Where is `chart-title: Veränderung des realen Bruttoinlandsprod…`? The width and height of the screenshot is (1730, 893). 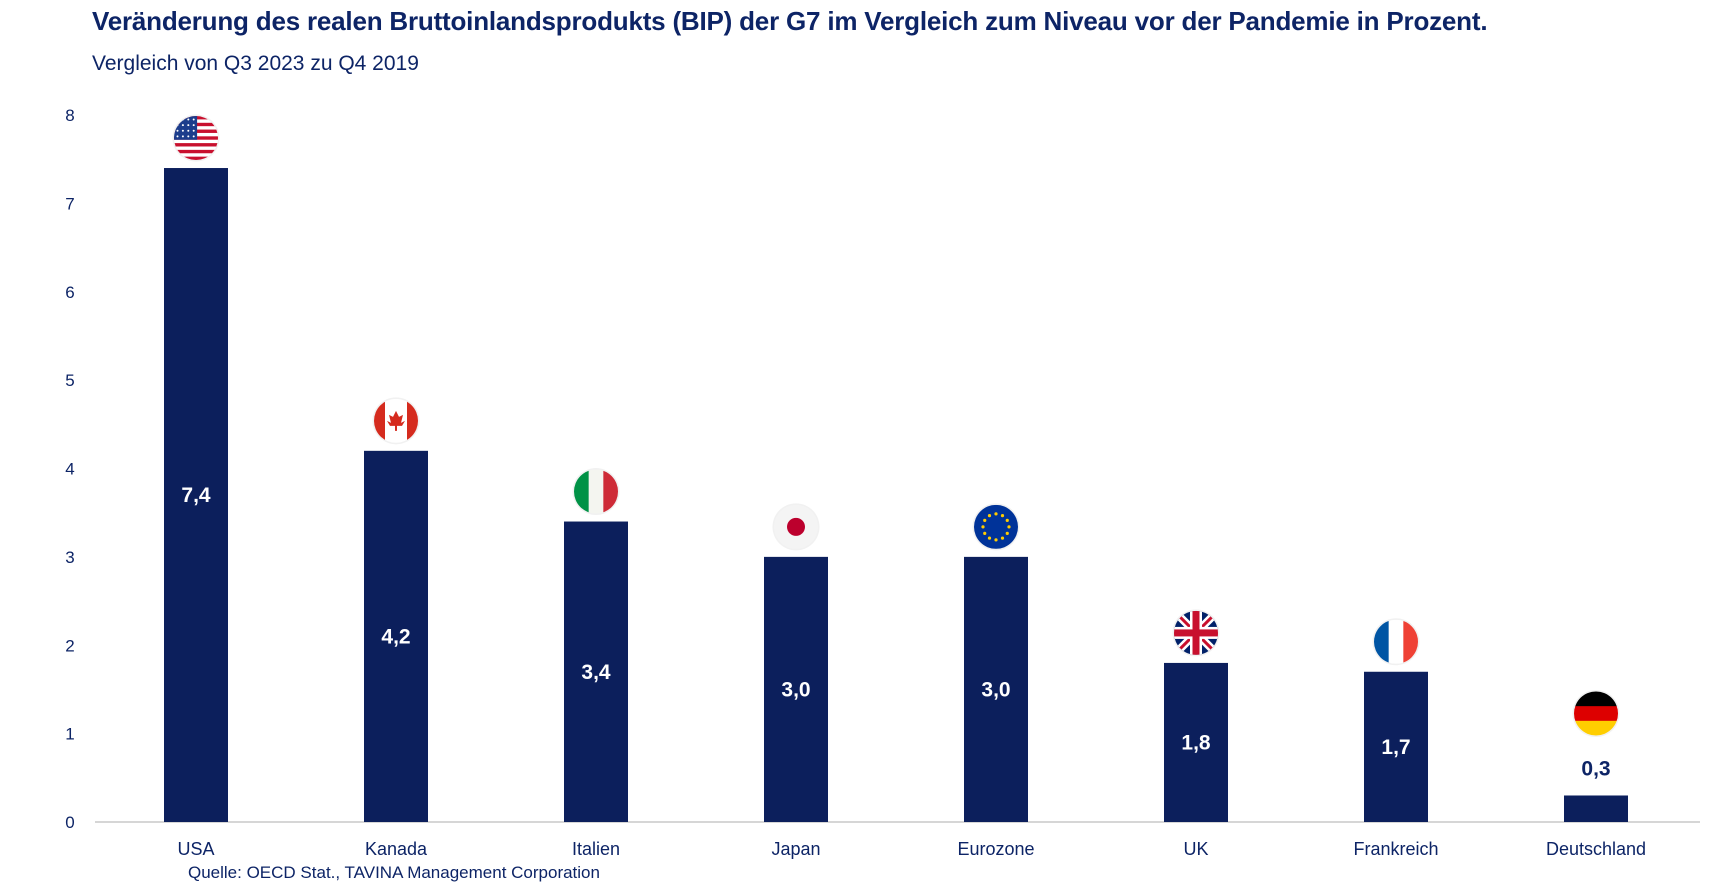 chart-title: Veränderung des realen Bruttoinlandsprod… is located at coordinates (790, 21).